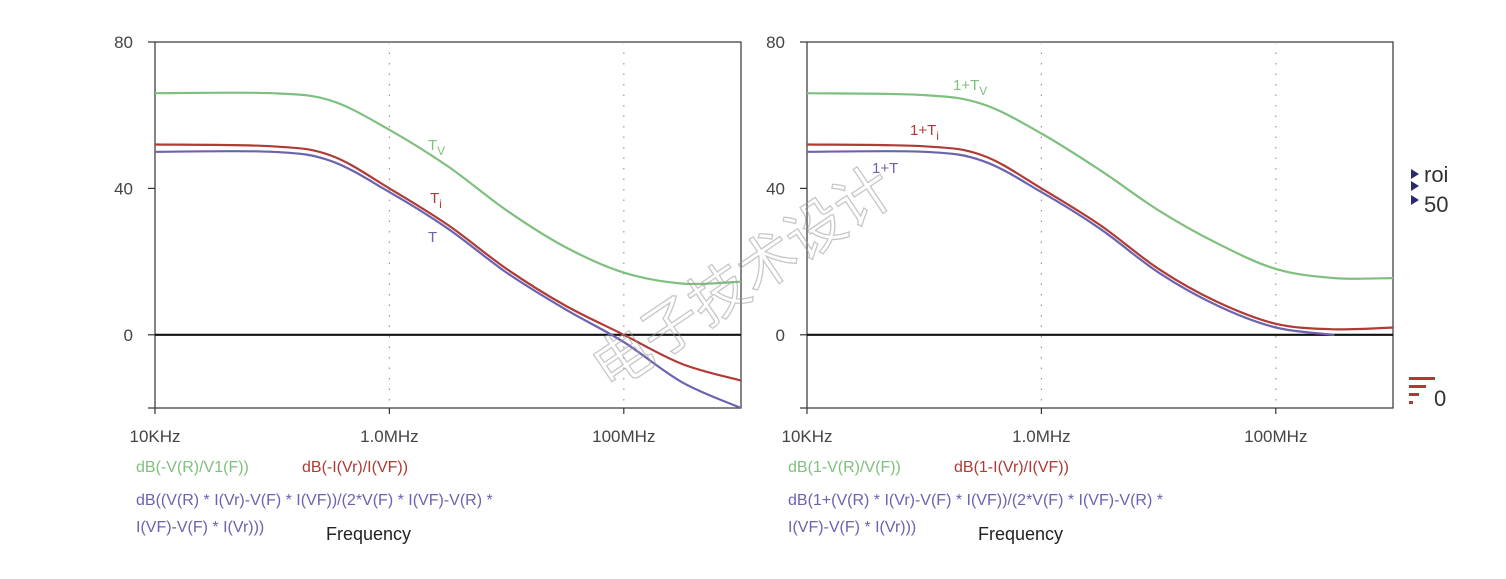 Image resolution: width=1506 pixels, height=579 pixels. What do you see at coordinates (924, 132) in the screenshot?
I see `curve-label: 1+Ti` at bounding box center [924, 132].